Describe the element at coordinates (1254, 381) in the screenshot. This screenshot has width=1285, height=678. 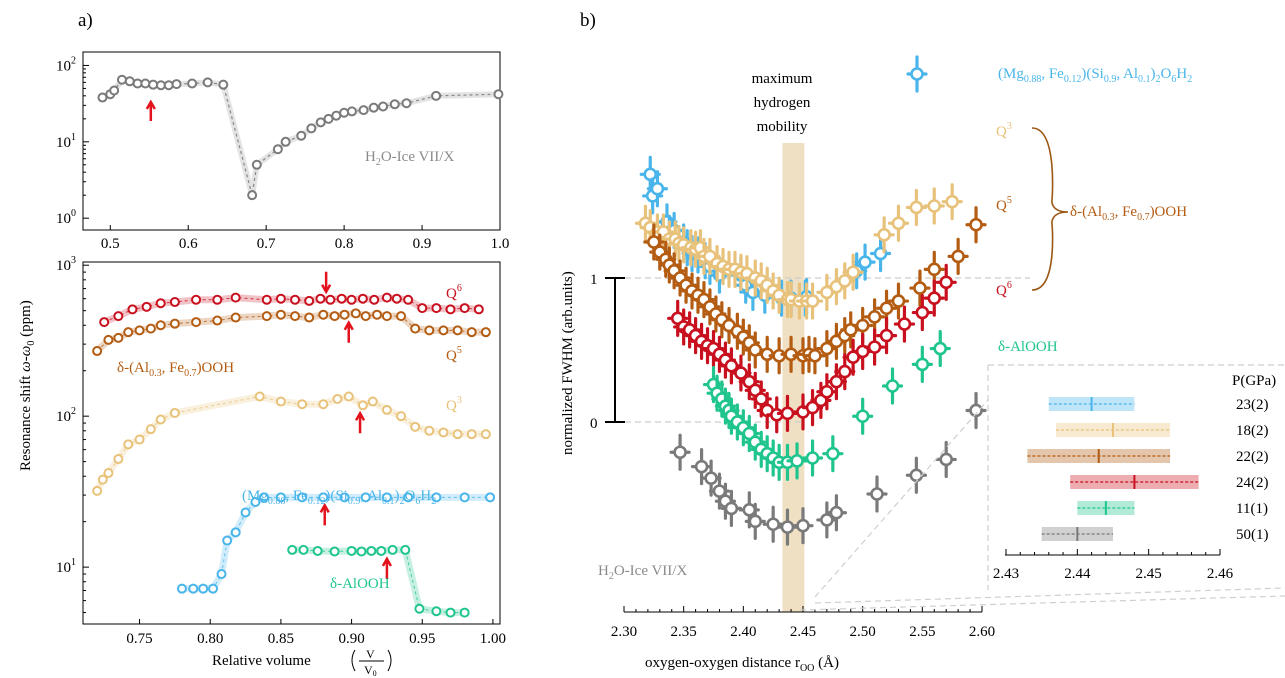
I see `inset-header: P(GPa)` at that location.